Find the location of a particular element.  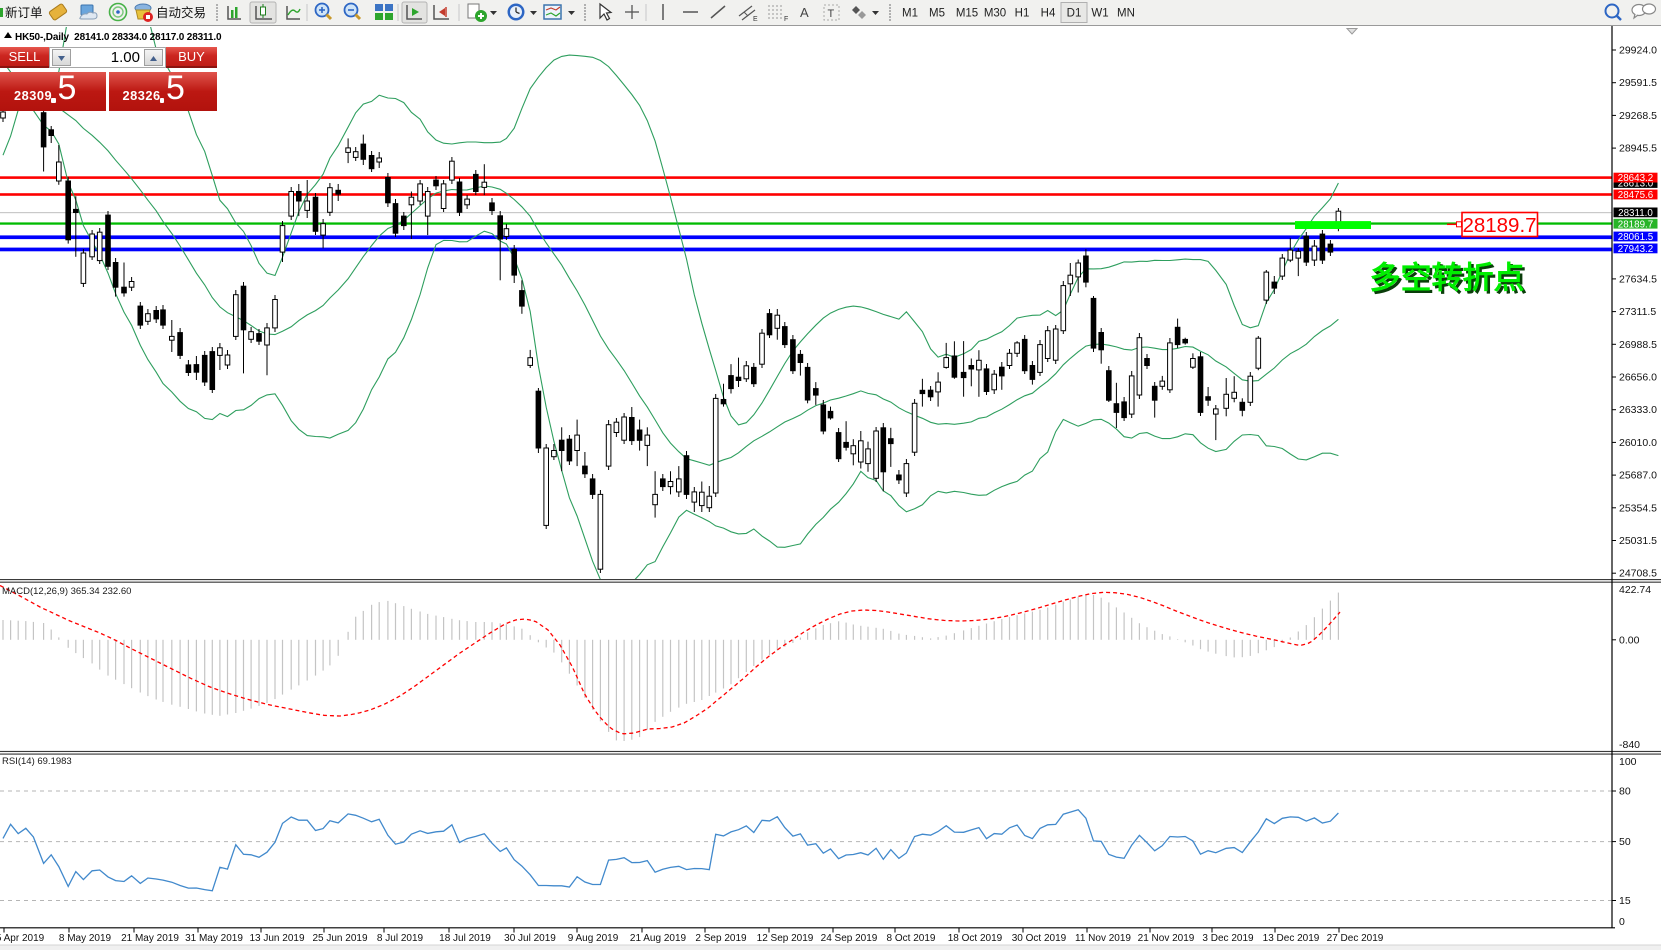

svg-text: 3 Dec 2019 is located at coordinates (1228, 938).